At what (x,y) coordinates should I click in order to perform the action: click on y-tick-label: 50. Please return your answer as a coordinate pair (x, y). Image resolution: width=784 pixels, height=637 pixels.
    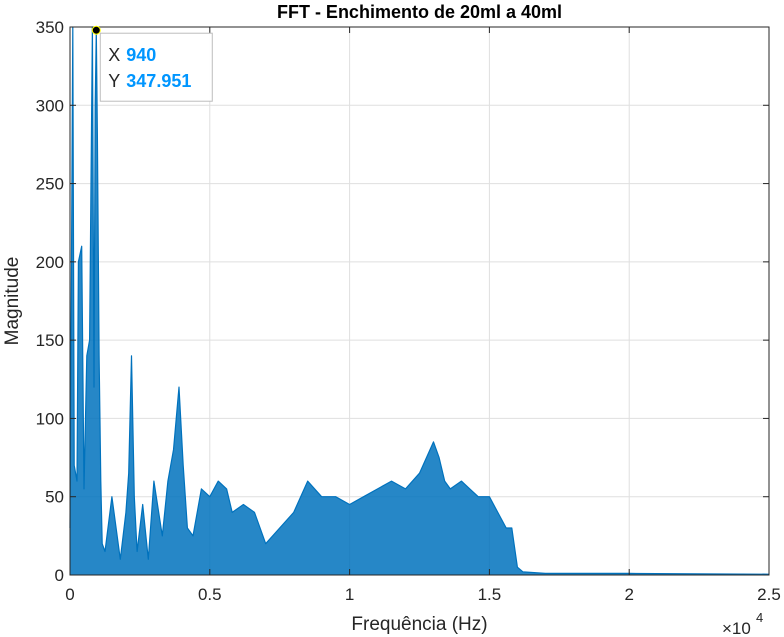
    Looking at the image, I should click on (54, 497).